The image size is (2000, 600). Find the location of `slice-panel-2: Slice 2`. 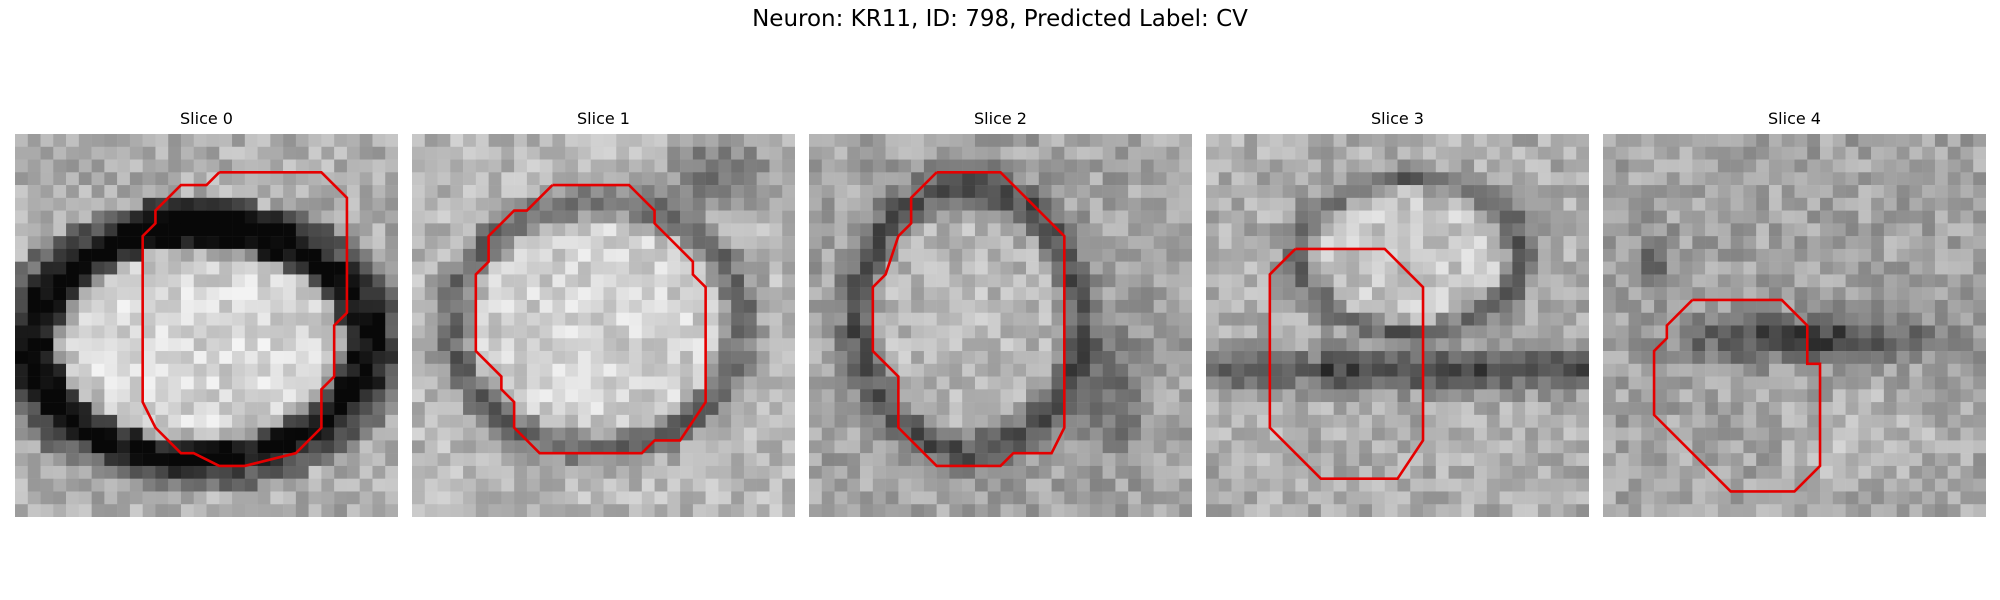

slice-panel-2: Slice 2 is located at coordinates (1000, 312).